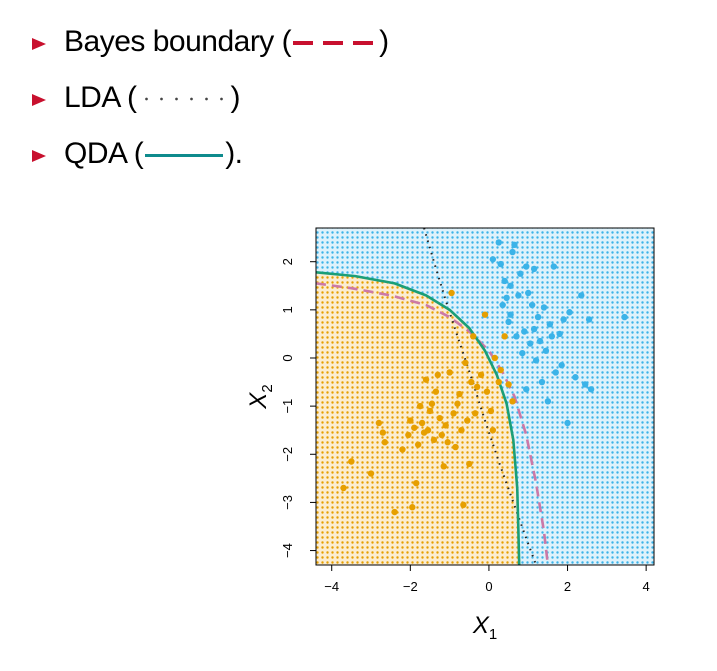  Describe the element at coordinates (287, 454) in the screenshot. I see `y-tick-label: −2` at that location.